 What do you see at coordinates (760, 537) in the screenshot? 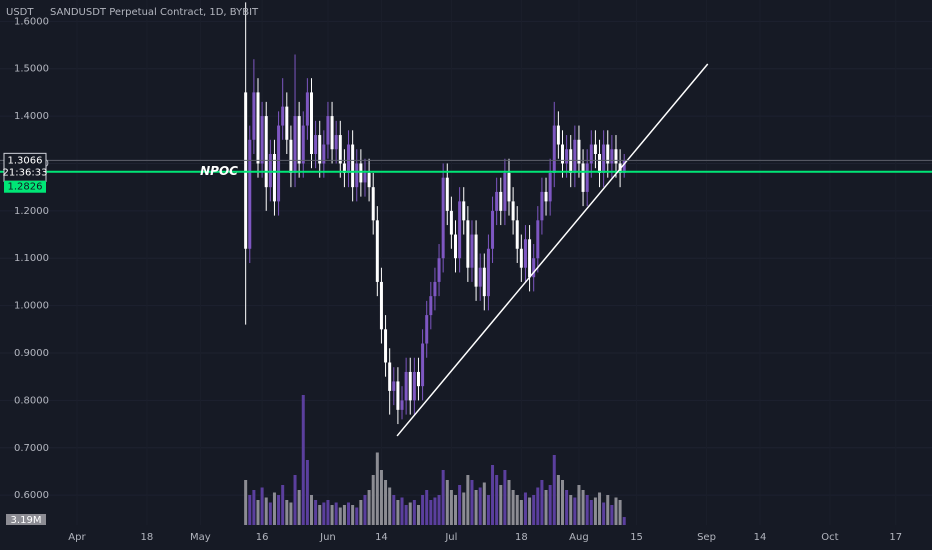
I see `x-tick-label: 14` at bounding box center [760, 537].